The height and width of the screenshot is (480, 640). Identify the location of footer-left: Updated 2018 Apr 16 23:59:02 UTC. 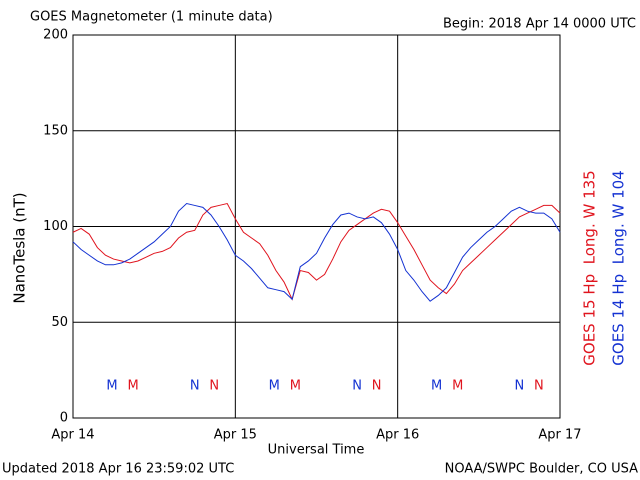
(118, 469).